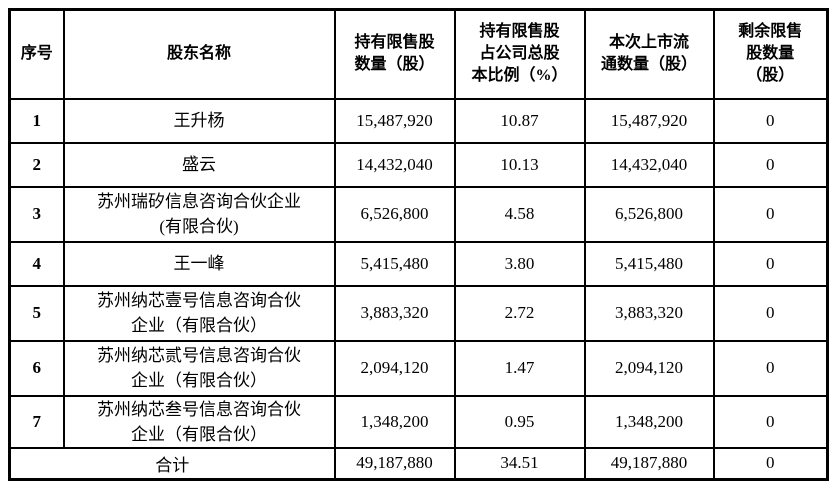 Image resolution: width=833 pixels, height=483 pixels. Describe the element at coordinates (394, 164) in the screenshot. I see `cell-shares-held: 14,432,040` at that location.